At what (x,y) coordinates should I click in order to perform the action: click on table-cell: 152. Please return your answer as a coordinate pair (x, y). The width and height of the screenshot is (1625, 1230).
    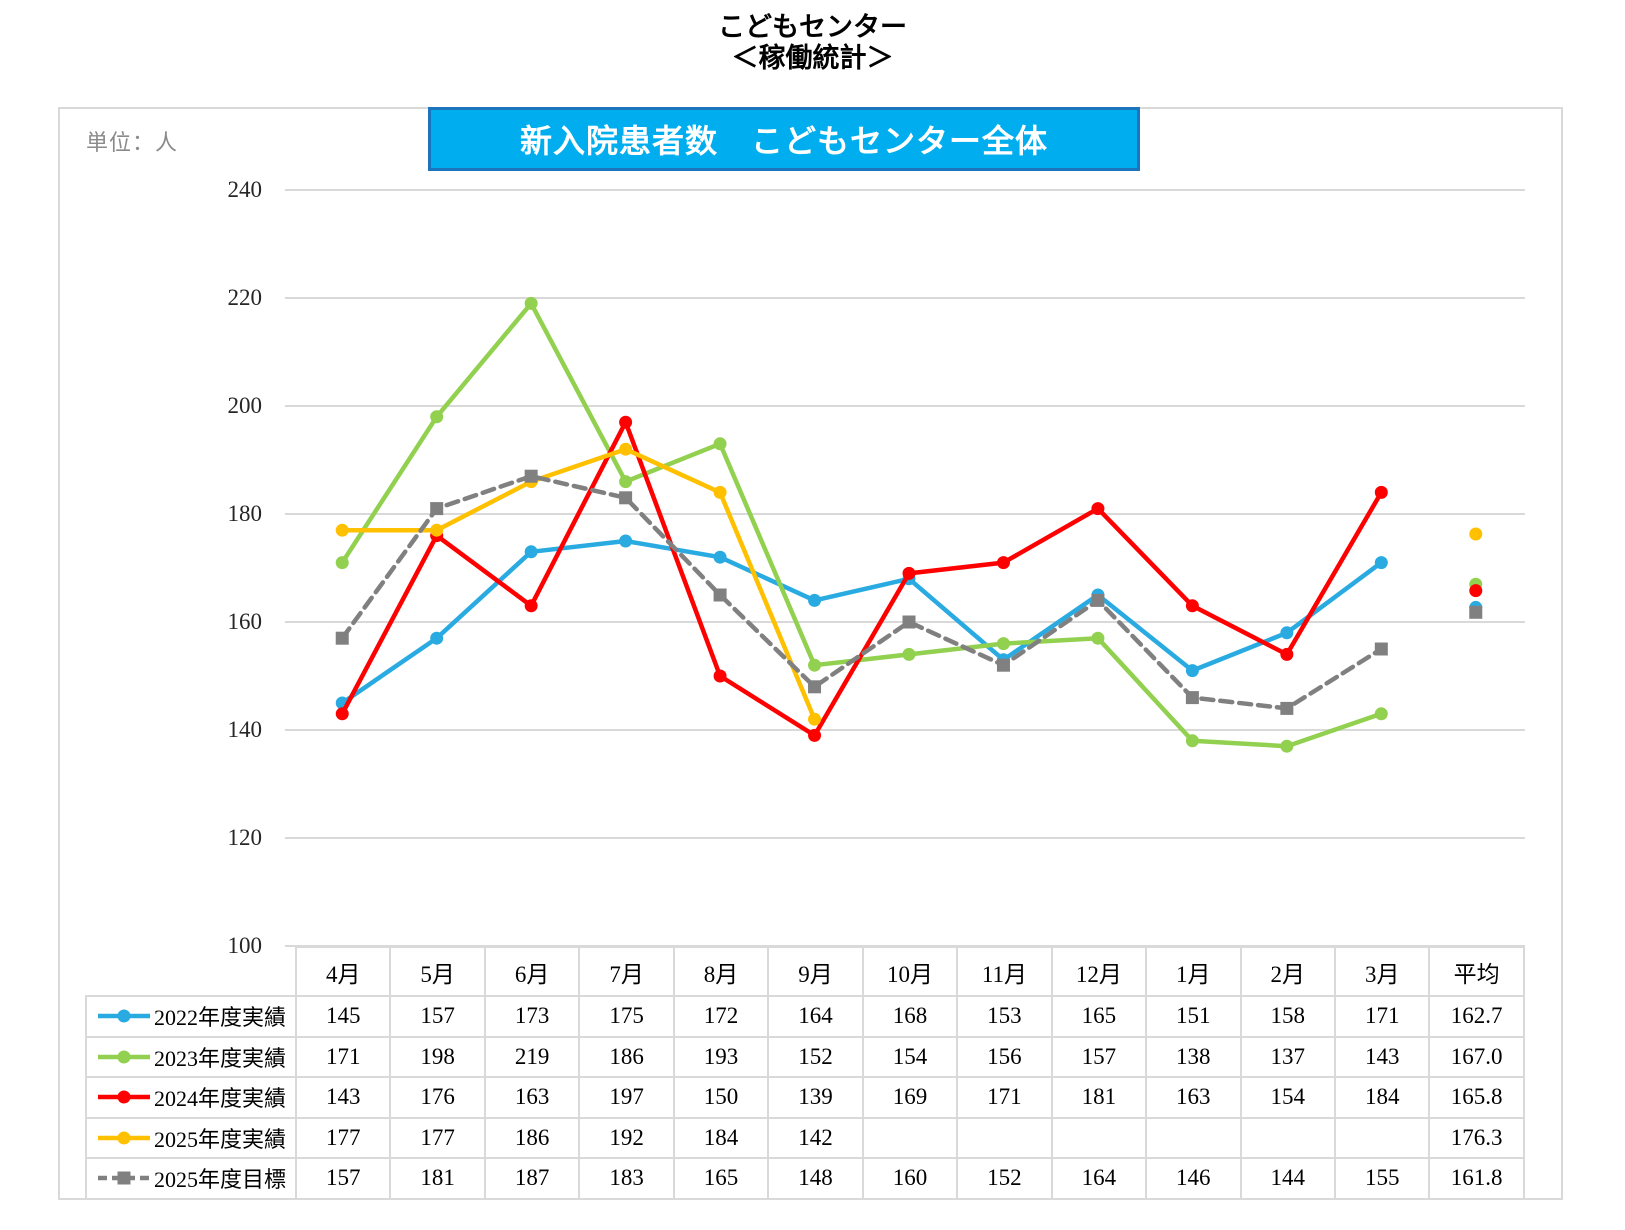
    Looking at the image, I should click on (1004, 1178).